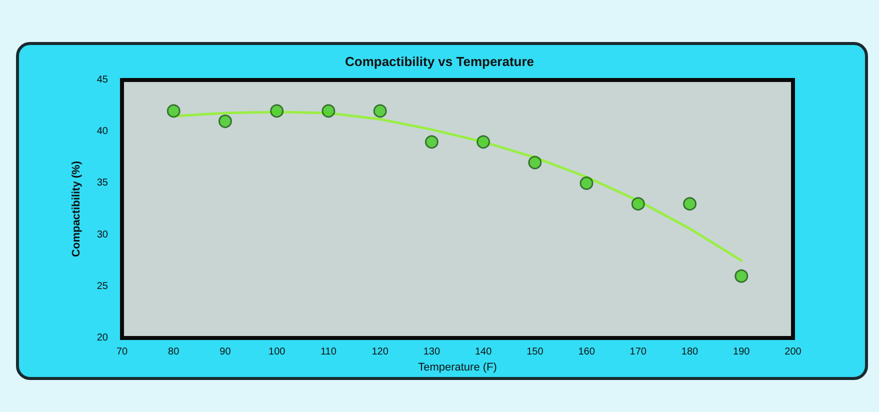  Describe the element at coordinates (102, 338) in the screenshot. I see `y-tick-label: 20` at that location.